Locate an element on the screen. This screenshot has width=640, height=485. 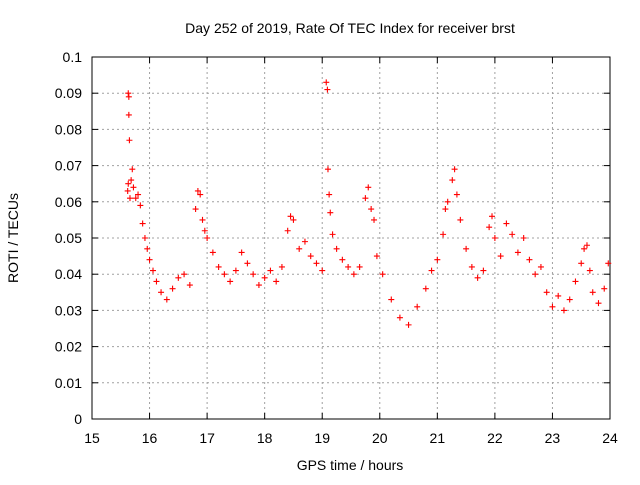
y-tick-label: 0.1 is located at coordinates (73, 57).